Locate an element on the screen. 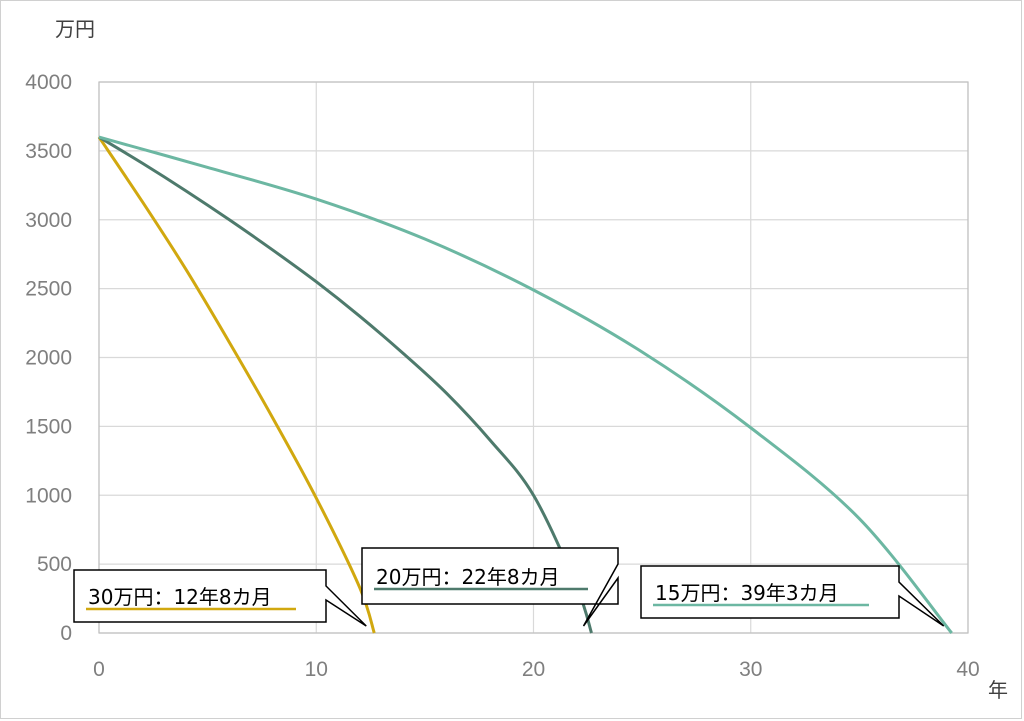 The width and height of the screenshot is (1024, 721). callout-label: 20万円：22年8カ月 is located at coordinates (468, 577).